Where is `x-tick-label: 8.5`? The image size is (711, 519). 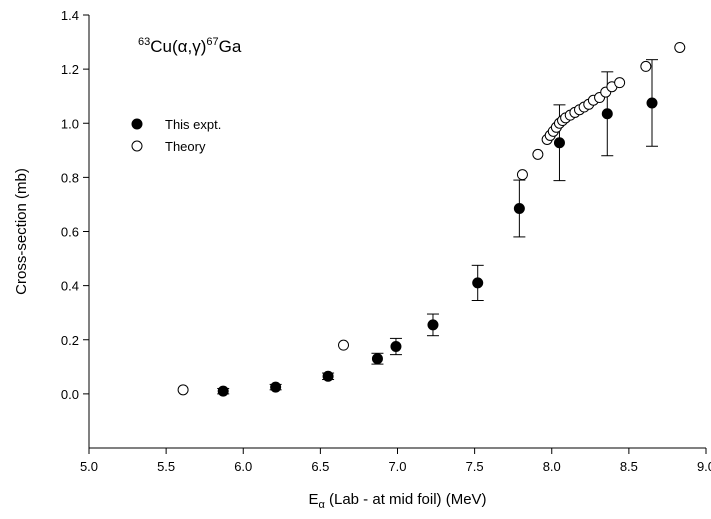
x-tick-label: 8.5 is located at coordinates (629, 466).